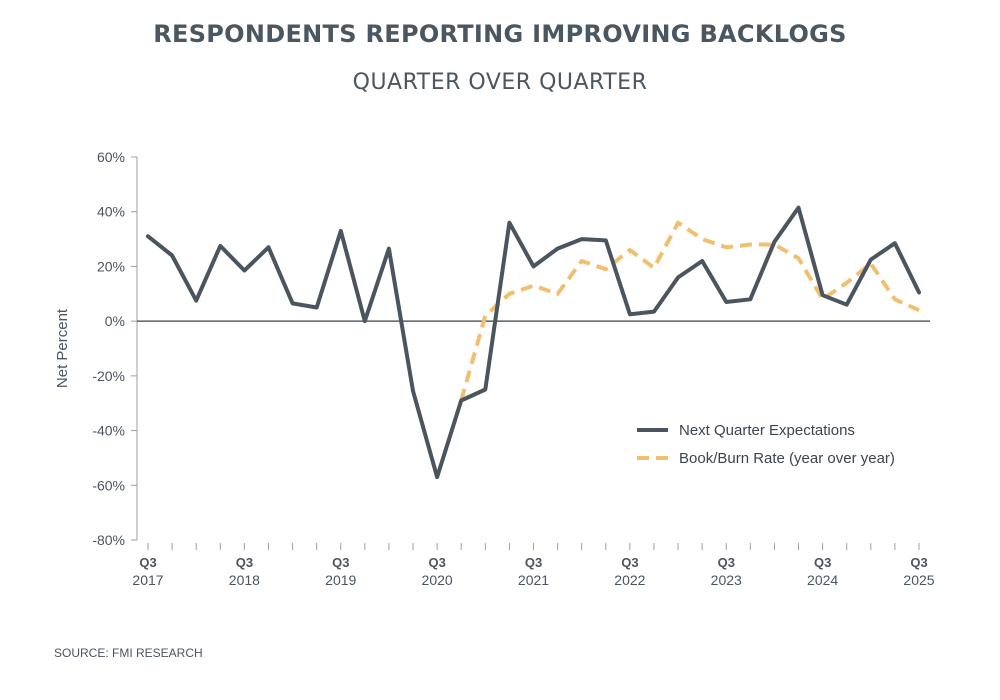  Describe the element at coordinates (918, 580) in the screenshot. I see `x-tick-label-year: 2025` at that location.